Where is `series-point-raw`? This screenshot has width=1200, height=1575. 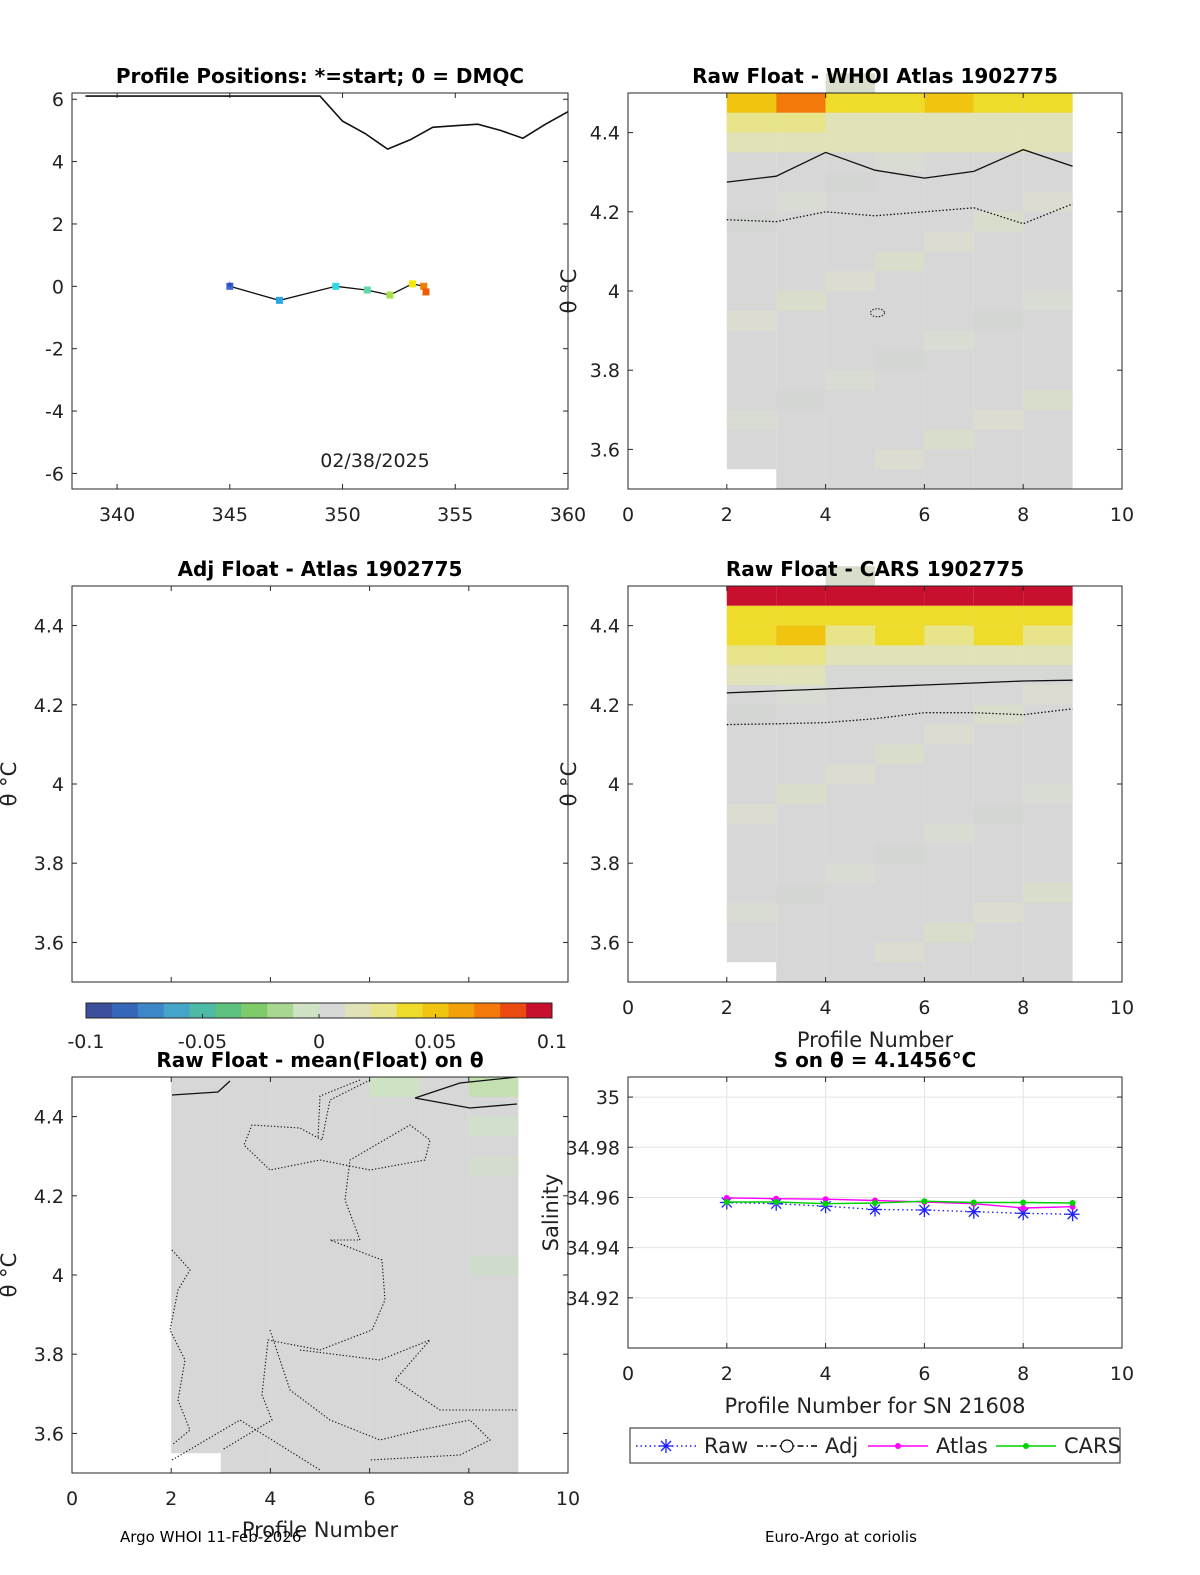
series-point-raw is located at coordinates (1023, 1213).